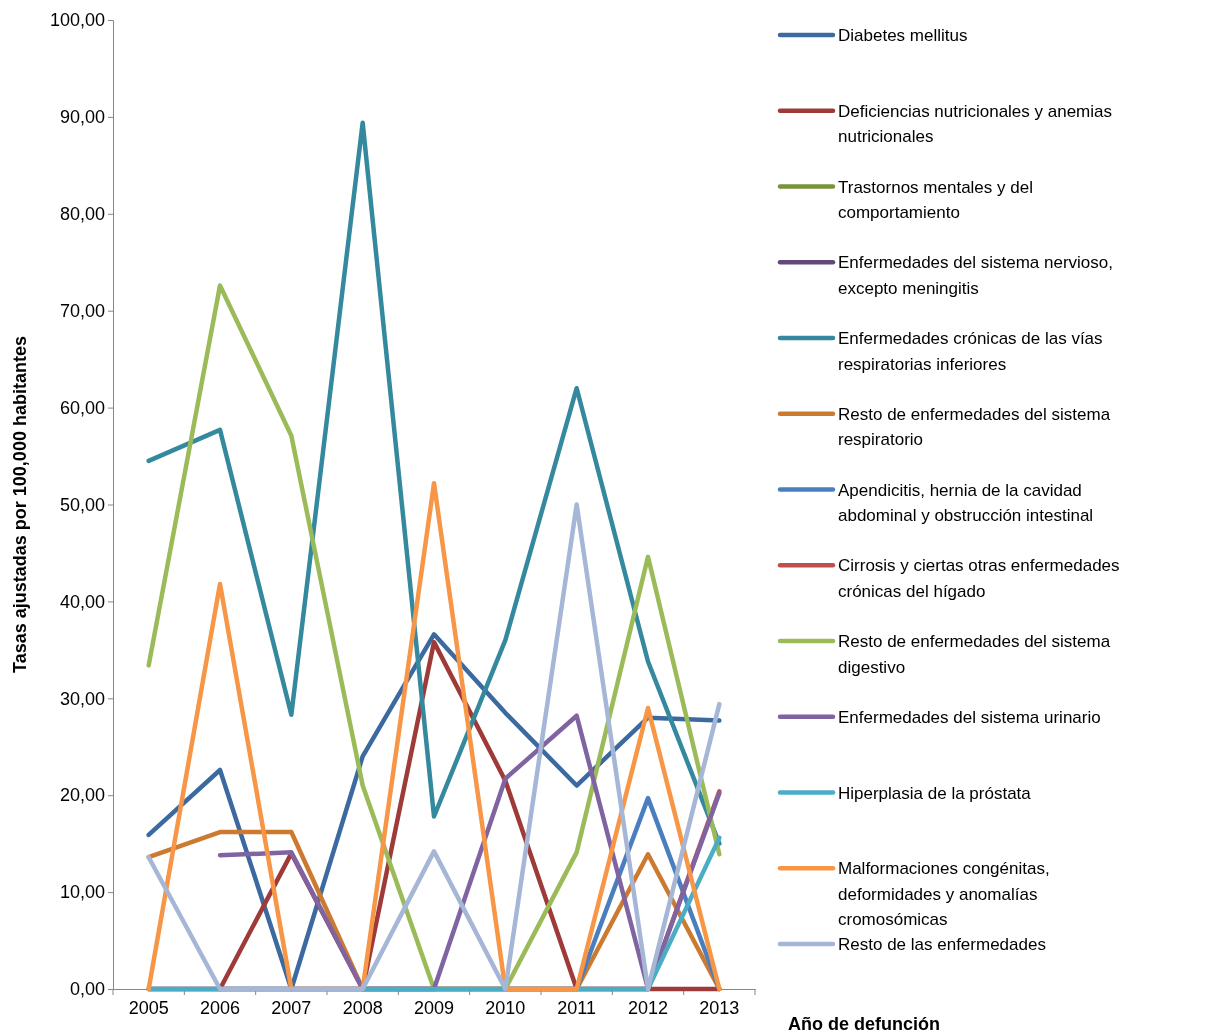 The width and height of the screenshot is (1218, 1036). I want to click on y-tick-label: 60,00, so click(82, 407).